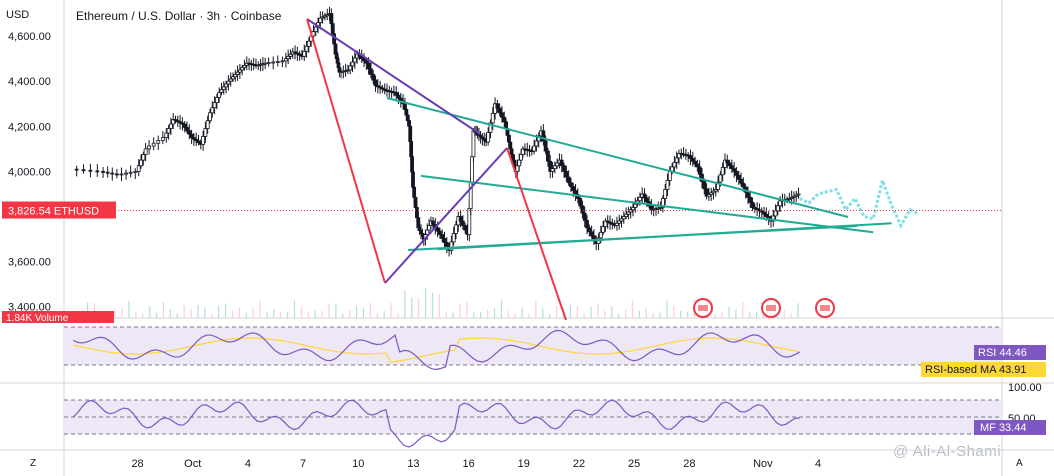  What do you see at coordinates (617, 157) in the screenshot?
I see `wedge-upper-line` at bounding box center [617, 157].